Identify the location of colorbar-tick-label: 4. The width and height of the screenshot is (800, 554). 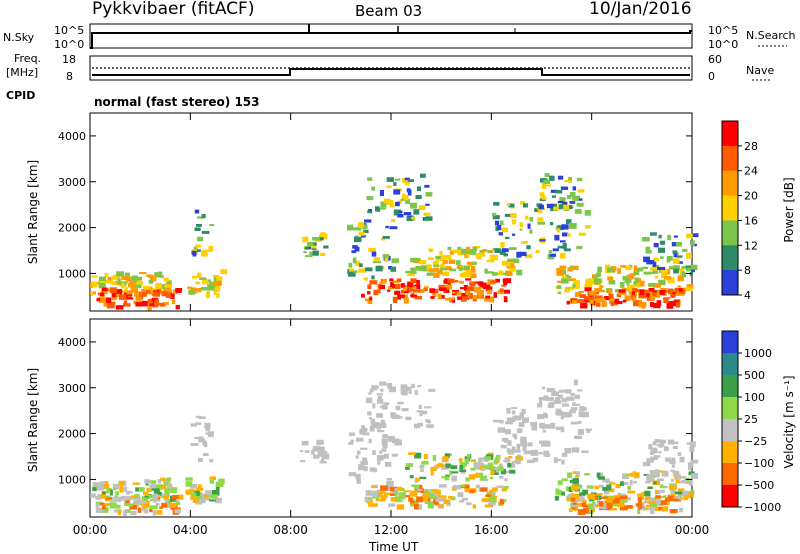
(747, 295).